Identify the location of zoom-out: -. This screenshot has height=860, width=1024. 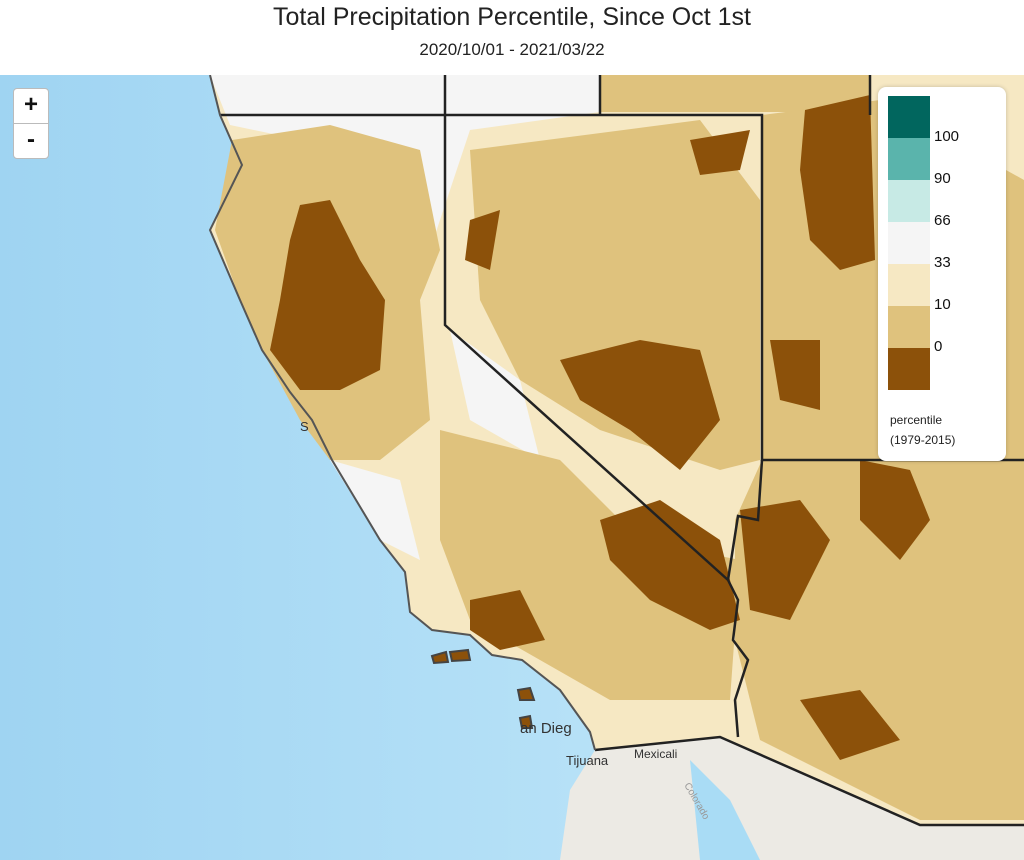
(31, 141).